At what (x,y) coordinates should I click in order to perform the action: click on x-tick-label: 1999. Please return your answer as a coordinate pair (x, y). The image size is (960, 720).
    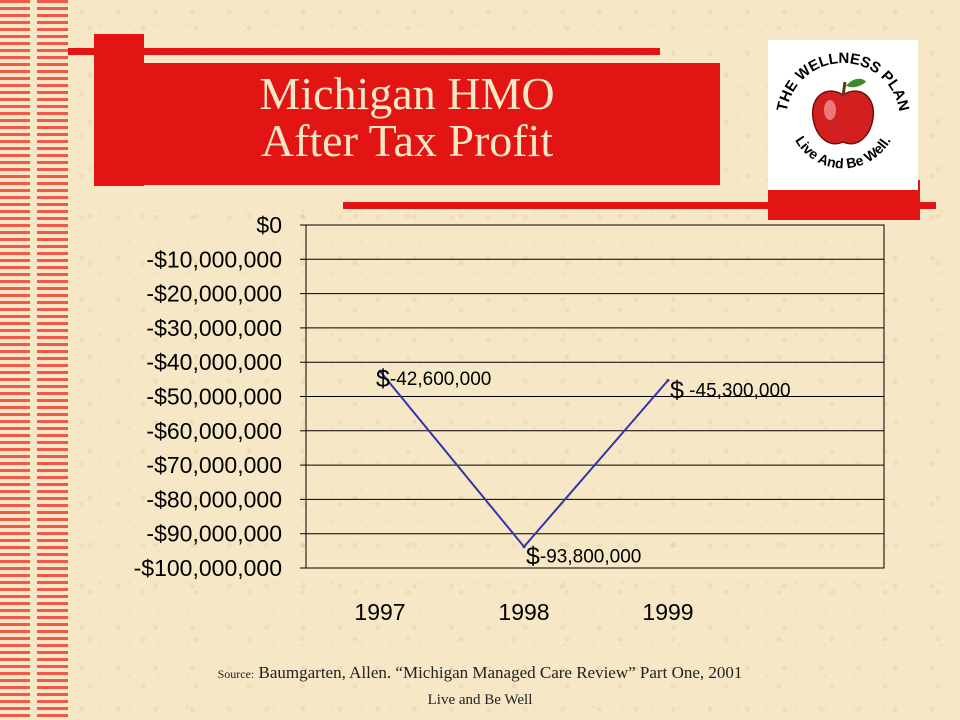
    Looking at the image, I should click on (667, 612).